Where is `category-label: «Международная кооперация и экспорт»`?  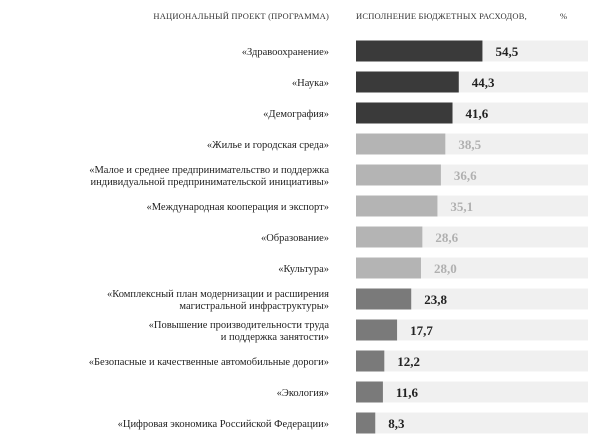 category-label: «Международная кооперация и экспорт» is located at coordinates (237, 207).